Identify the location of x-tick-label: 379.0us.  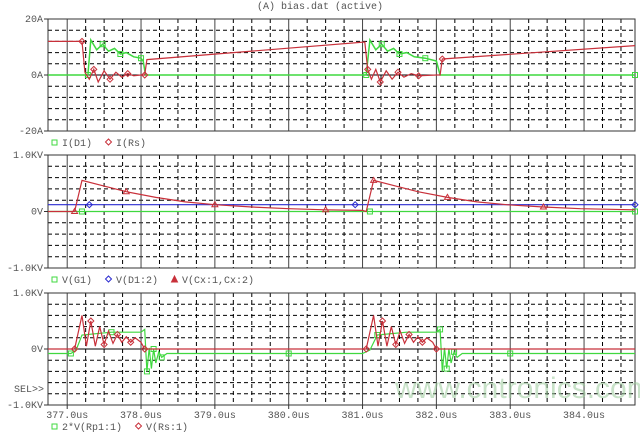
(215, 416).